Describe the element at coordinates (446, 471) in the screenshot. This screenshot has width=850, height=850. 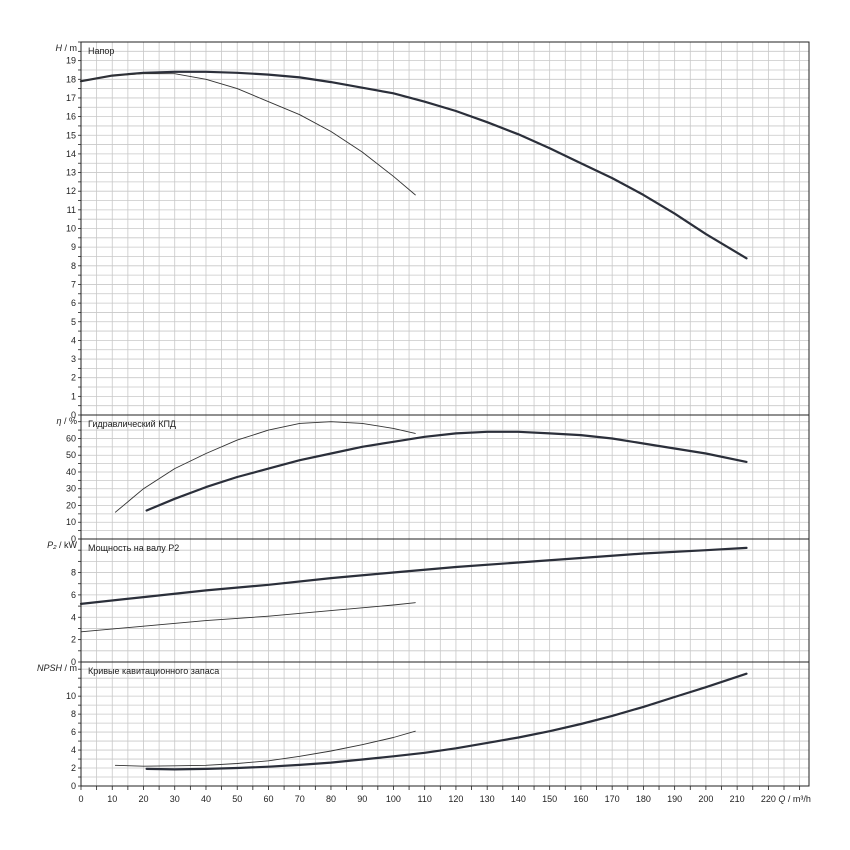
I see `efficiency-curve-thick` at that location.